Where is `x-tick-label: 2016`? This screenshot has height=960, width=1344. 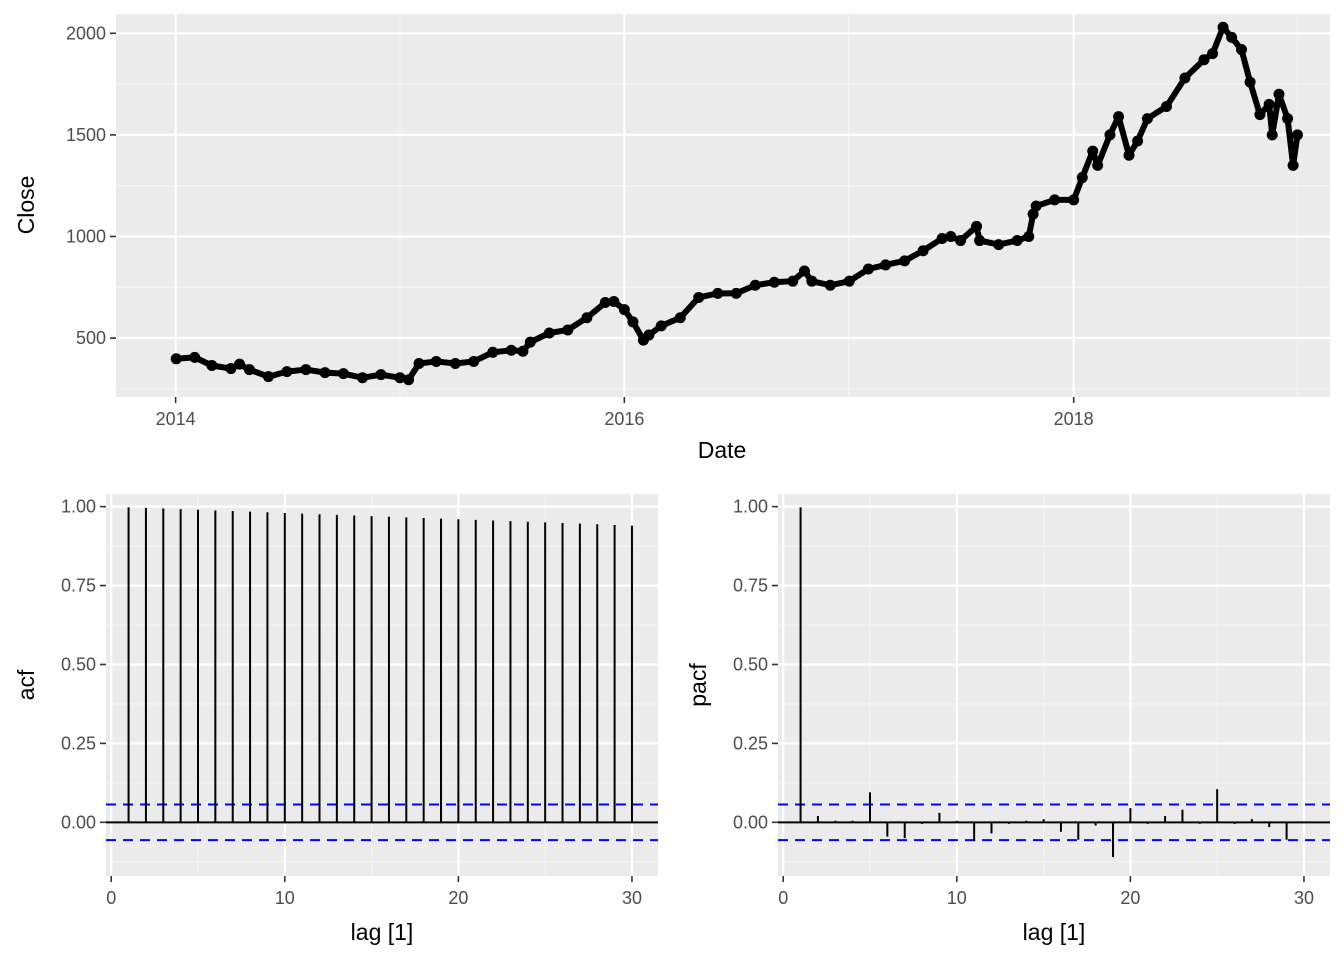 x-tick-label: 2016 is located at coordinates (624, 419).